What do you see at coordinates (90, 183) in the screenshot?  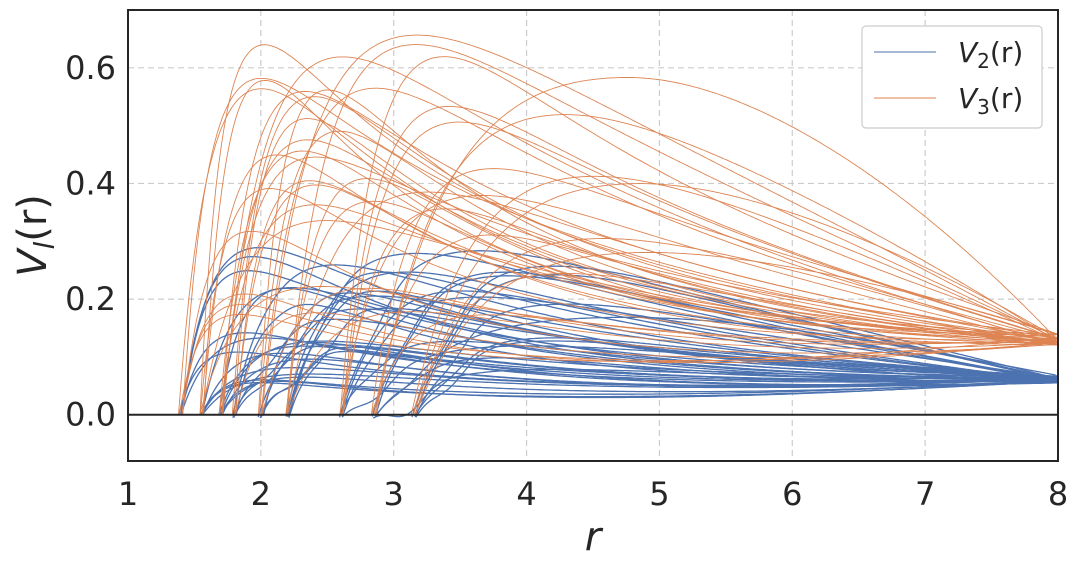 I see `y-tick-label-2: 0.4` at bounding box center [90, 183].